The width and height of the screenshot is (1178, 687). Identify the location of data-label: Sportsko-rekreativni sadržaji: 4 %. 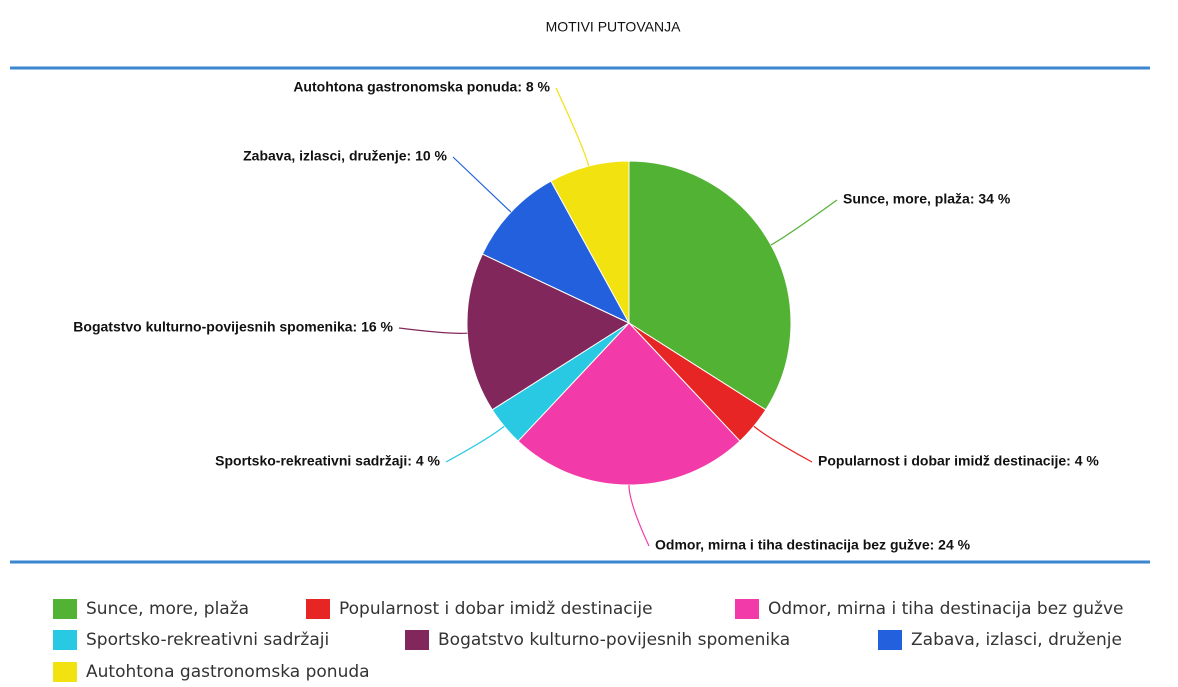
(327, 461).